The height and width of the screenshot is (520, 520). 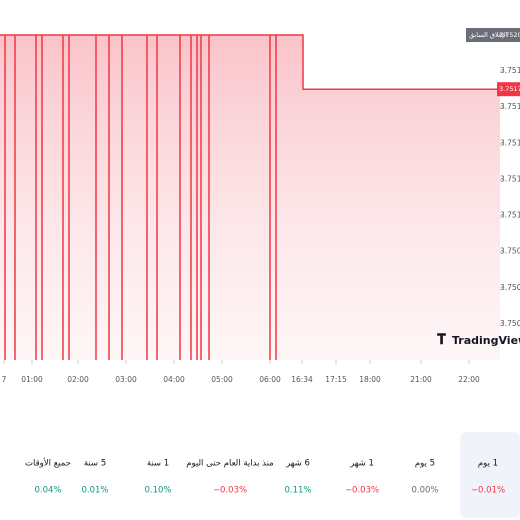 I want to click on x-tick-label: 01:00, so click(x=32, y=379).